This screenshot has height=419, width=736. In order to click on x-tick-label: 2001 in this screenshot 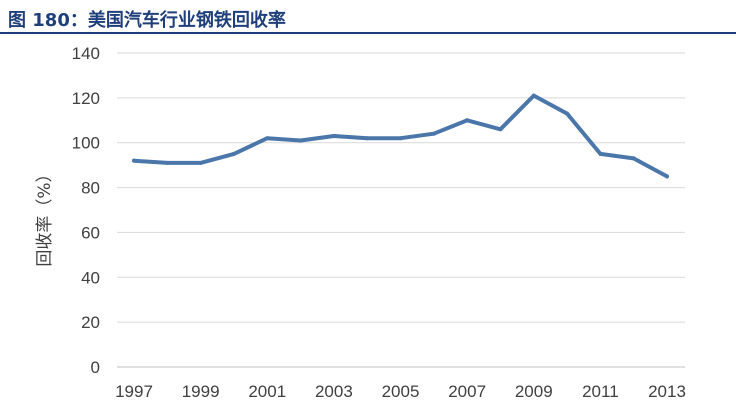, I will do `click(267, 391)`.